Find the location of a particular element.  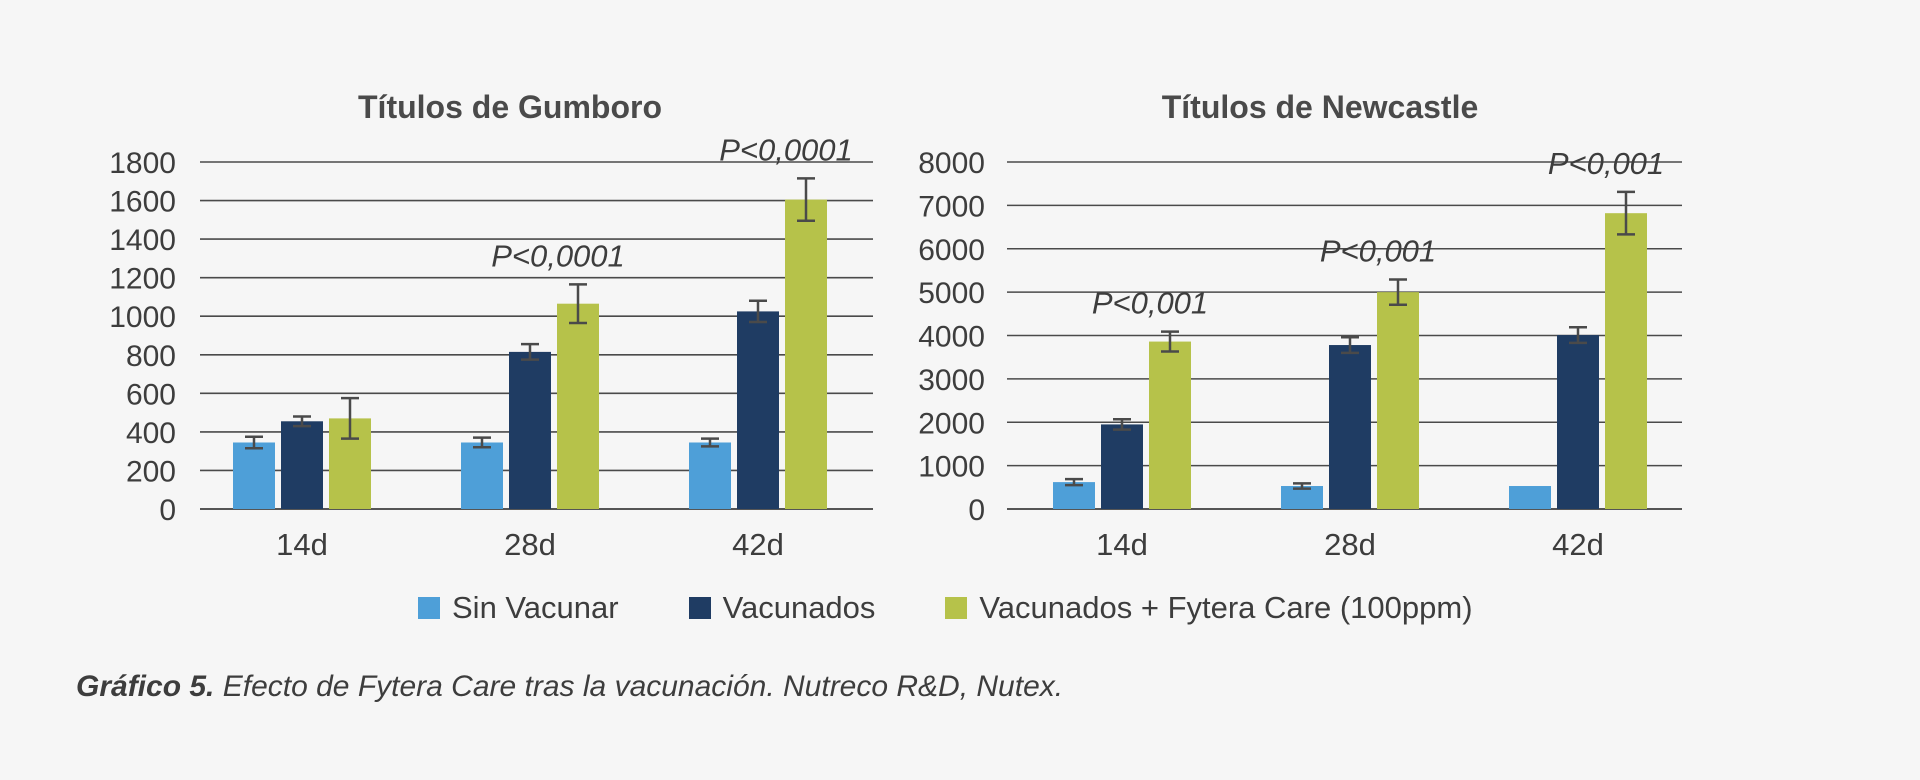

y-tick-label: 400 is located at coordinates (151, 433).